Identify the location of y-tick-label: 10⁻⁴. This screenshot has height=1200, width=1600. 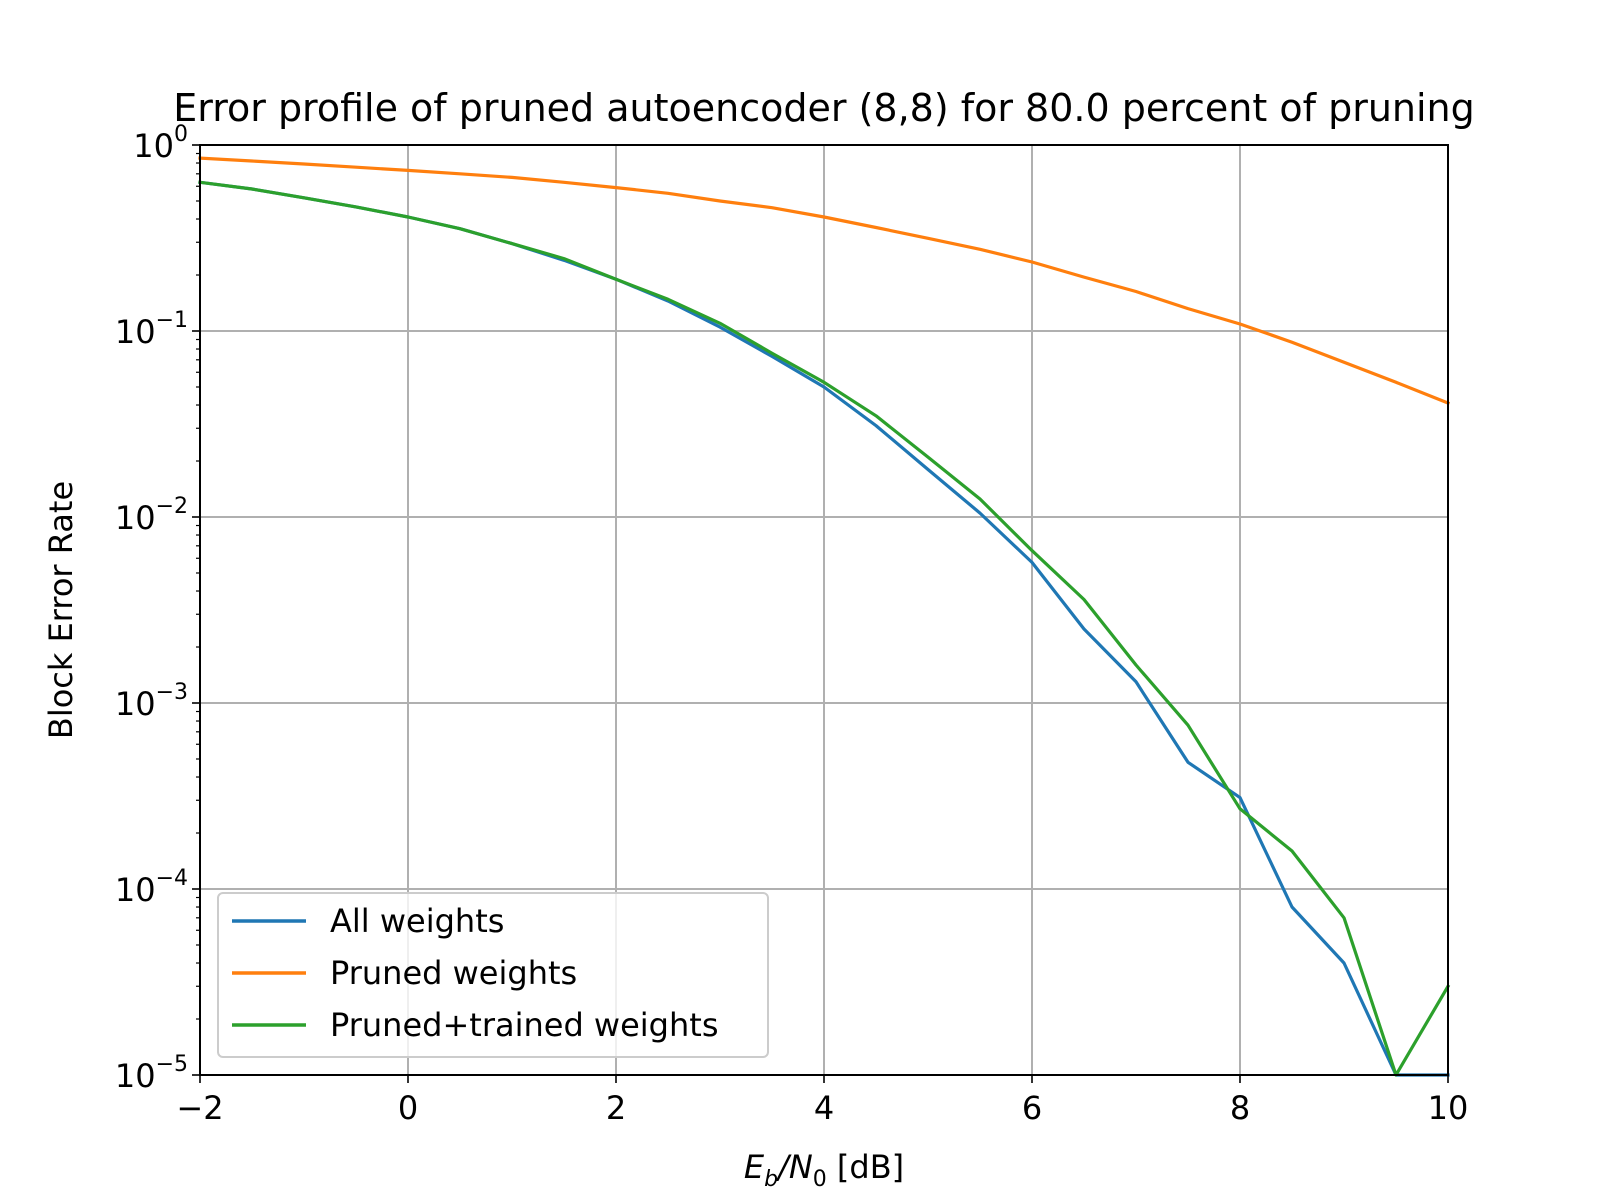
(151, 887).